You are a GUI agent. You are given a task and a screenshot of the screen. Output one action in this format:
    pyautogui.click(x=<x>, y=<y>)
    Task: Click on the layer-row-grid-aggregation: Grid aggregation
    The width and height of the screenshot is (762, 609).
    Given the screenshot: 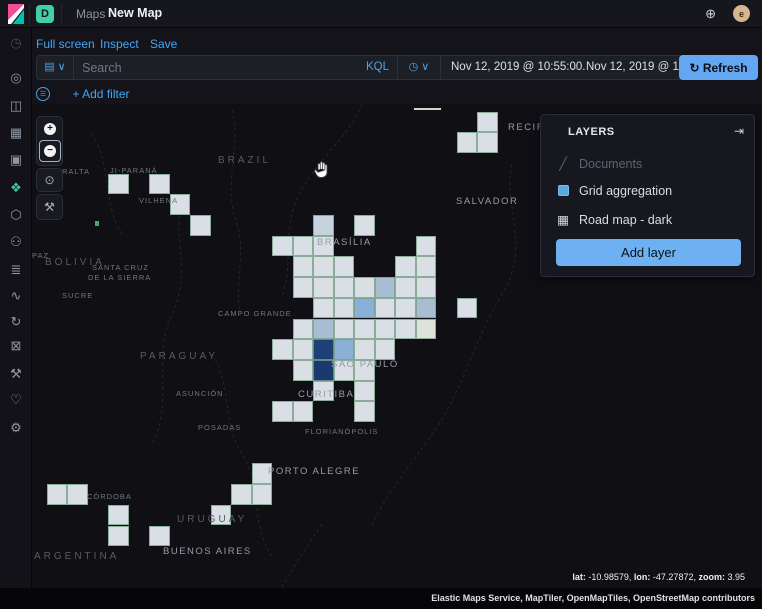 What is the action you would take?
    pyautogui.click(x=614, y=191)
    